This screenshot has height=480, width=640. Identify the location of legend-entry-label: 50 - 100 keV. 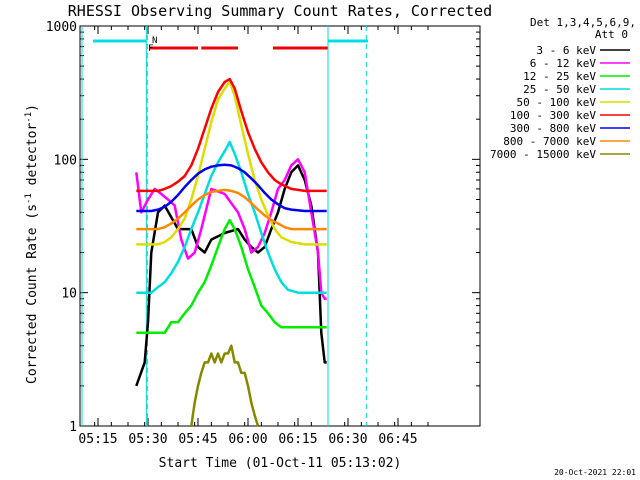
(557, 102).